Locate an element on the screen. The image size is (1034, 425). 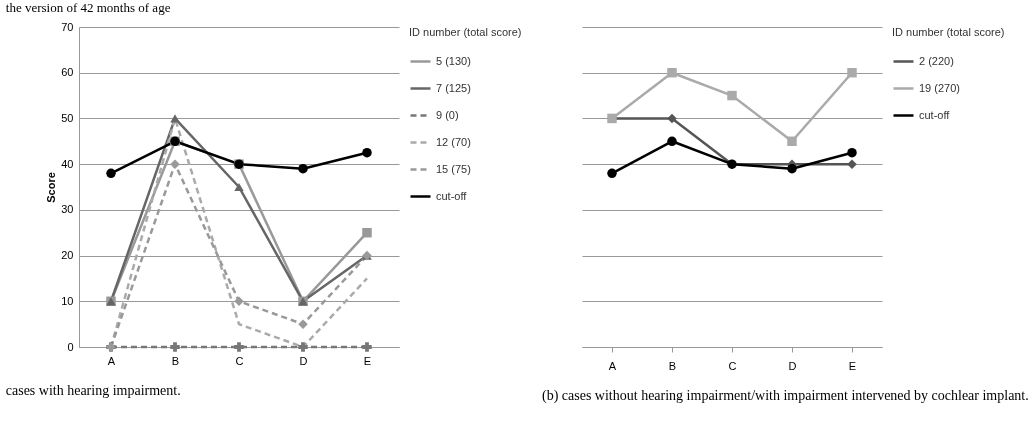
y-tick-label: 30 is located at coordinates (67, 209).